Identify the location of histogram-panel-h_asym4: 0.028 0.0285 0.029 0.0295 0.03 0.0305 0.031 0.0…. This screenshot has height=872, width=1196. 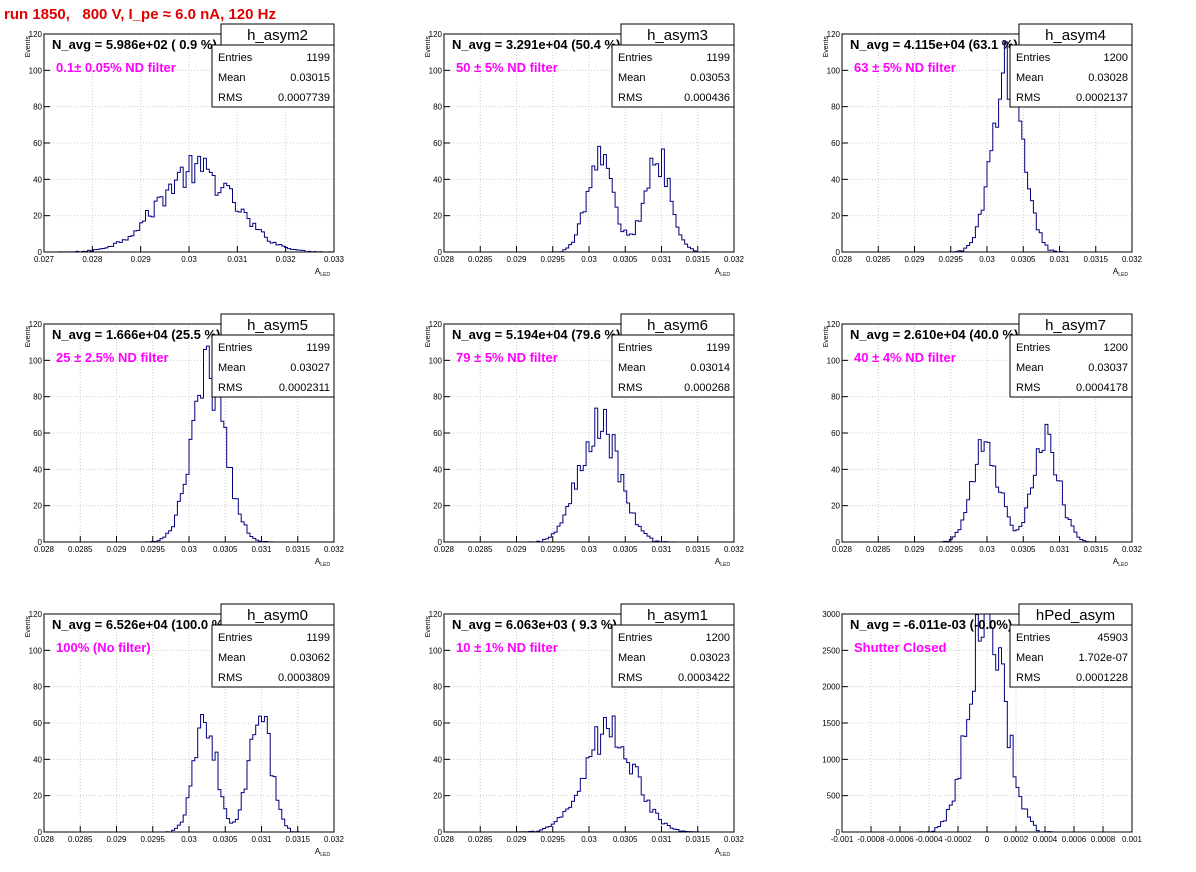
(983, 150).